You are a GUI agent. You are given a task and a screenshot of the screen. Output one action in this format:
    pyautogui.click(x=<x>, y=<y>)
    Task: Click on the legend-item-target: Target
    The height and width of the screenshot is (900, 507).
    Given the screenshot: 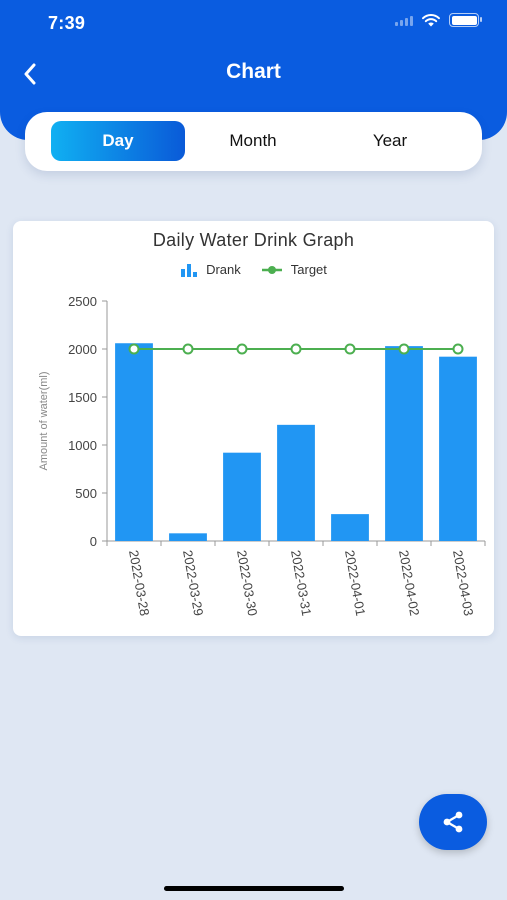 What is the action you would take?
    pyautogui.click(x=294, y=269)
    